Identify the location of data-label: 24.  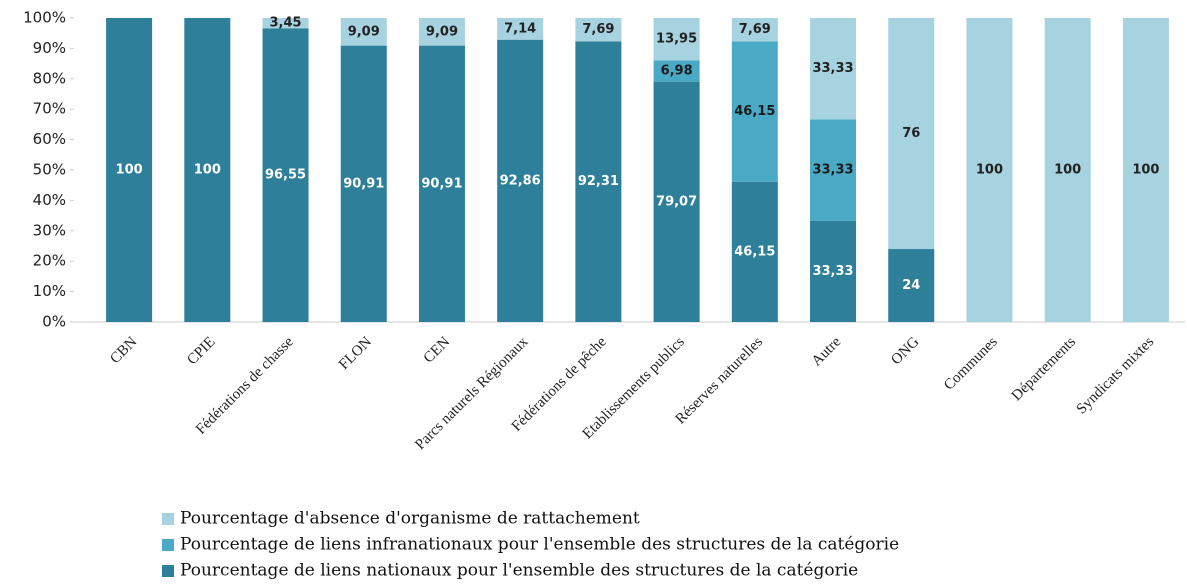
(911, 285).